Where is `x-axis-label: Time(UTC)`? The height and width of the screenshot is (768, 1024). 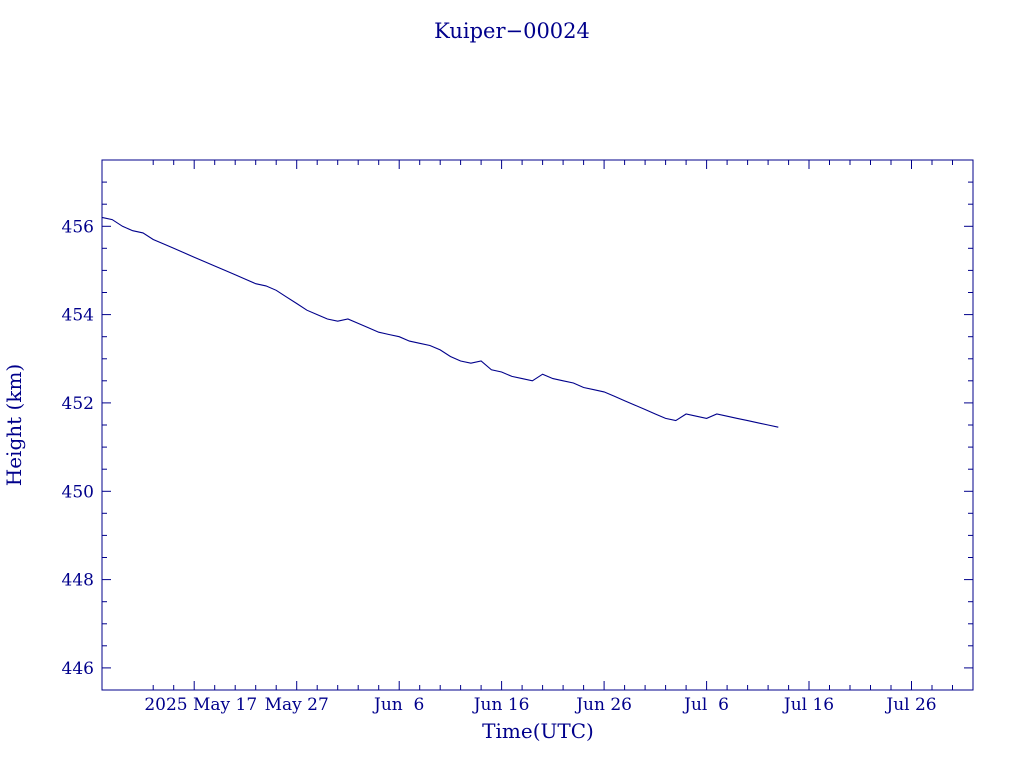 x-axis-label: Time(UTC) is located at coordinates (538, 731).